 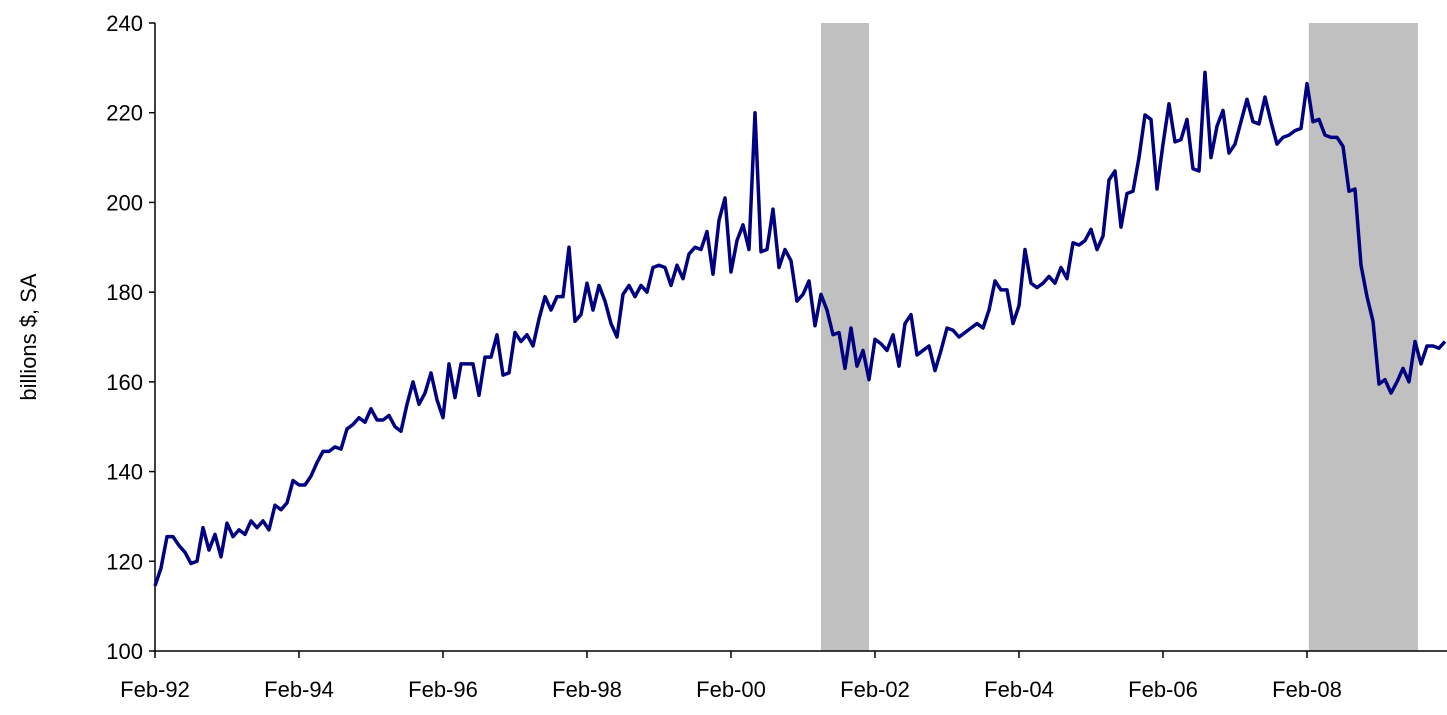 I want to click on x-tick-label: Feb-00, so click(x=731, y=689).